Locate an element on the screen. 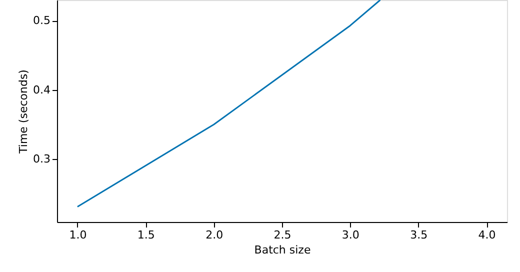  x-tick-label: 4.0 is located at coordinates (487, 235).